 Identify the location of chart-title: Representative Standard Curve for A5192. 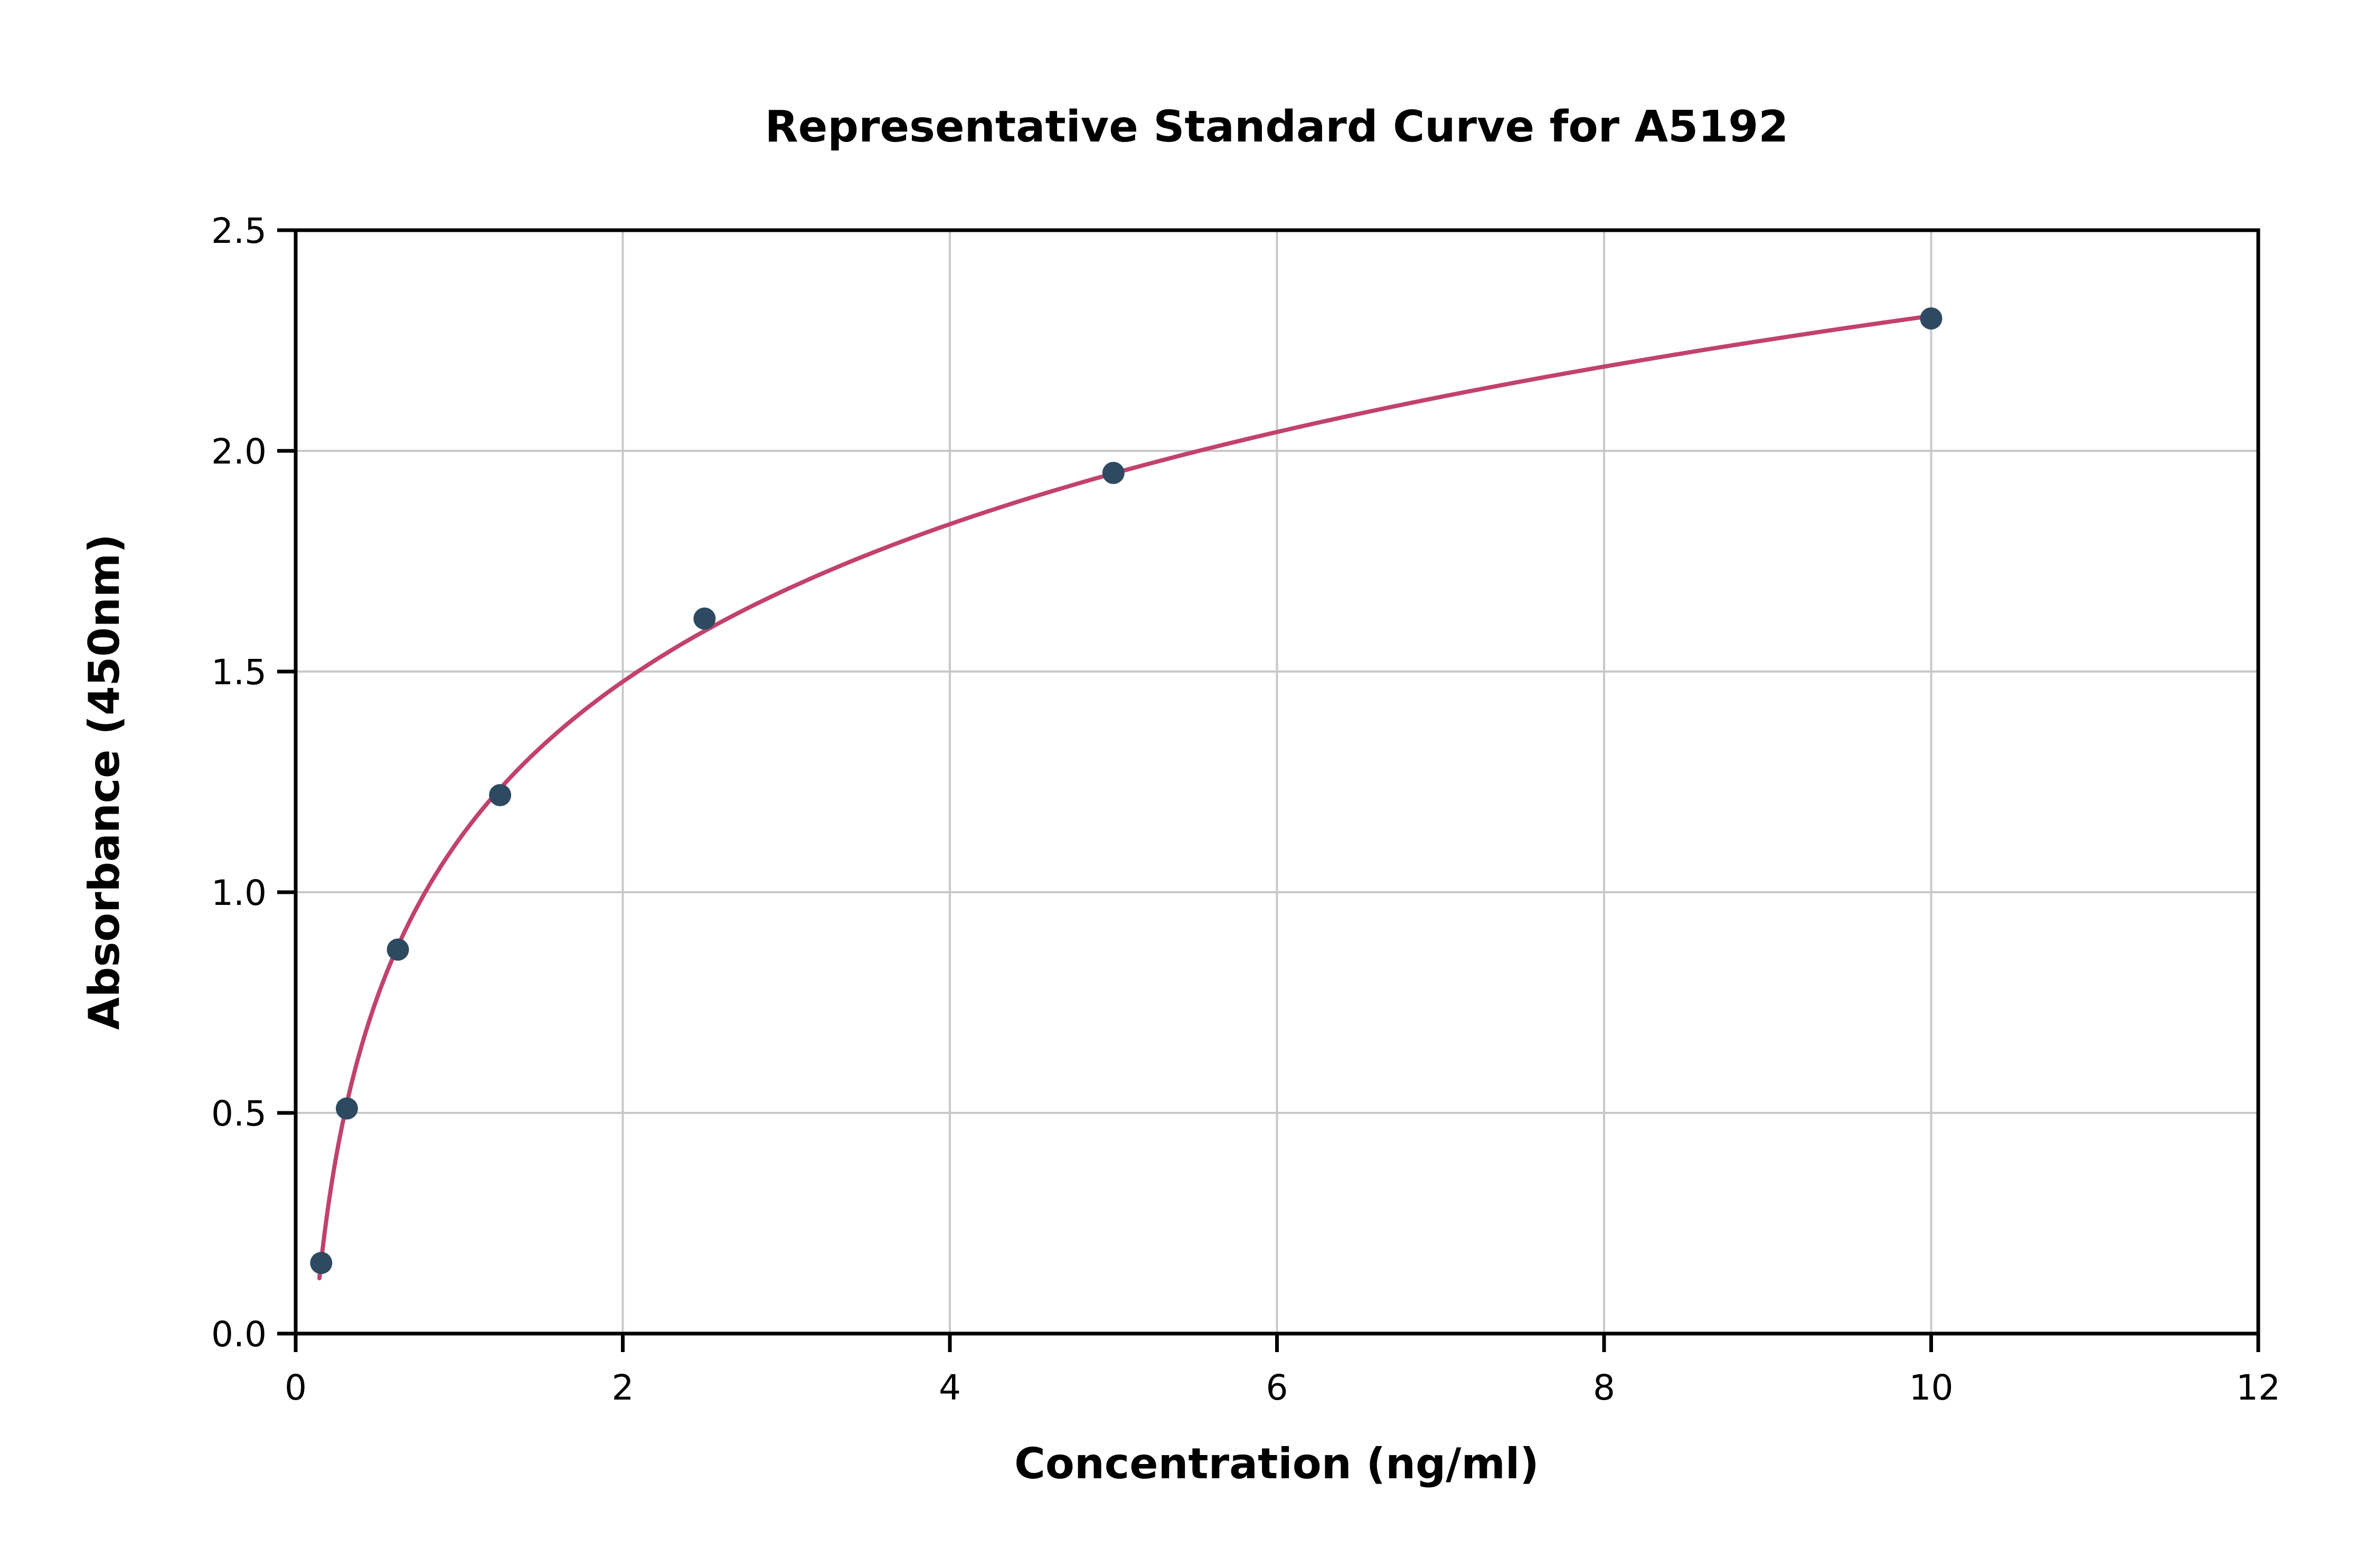
(1277, 127).